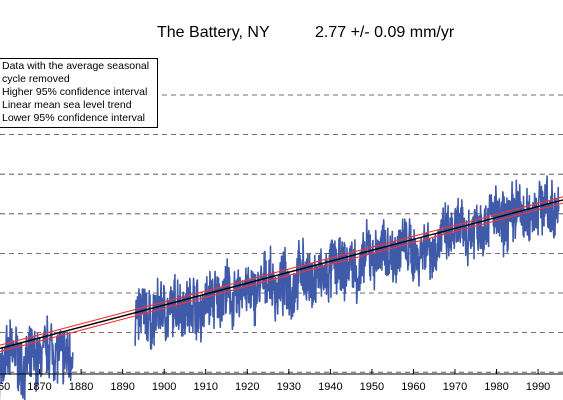 The width and height of the screenshot is (563, 400). What do you see at coordinates (74, 118) in the screenshot?
I see `legend-entry-lower-ci: Lower 95% confidence interval` at bounding box center [74, 118].